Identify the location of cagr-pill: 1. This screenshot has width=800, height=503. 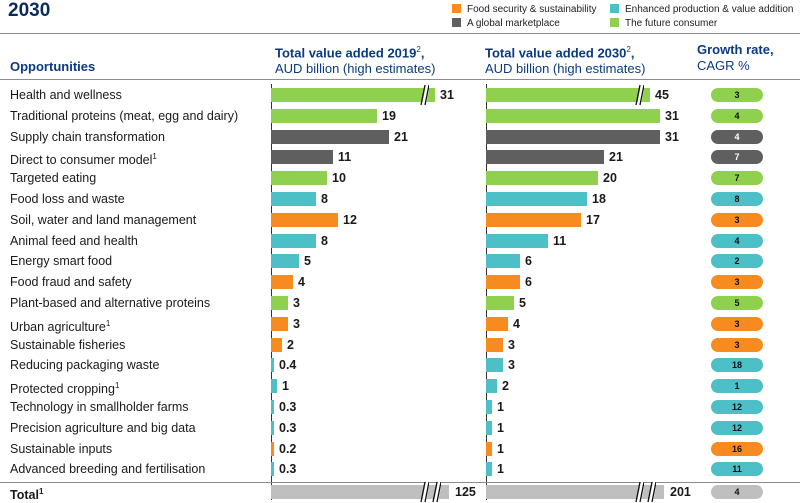
(737, 386).